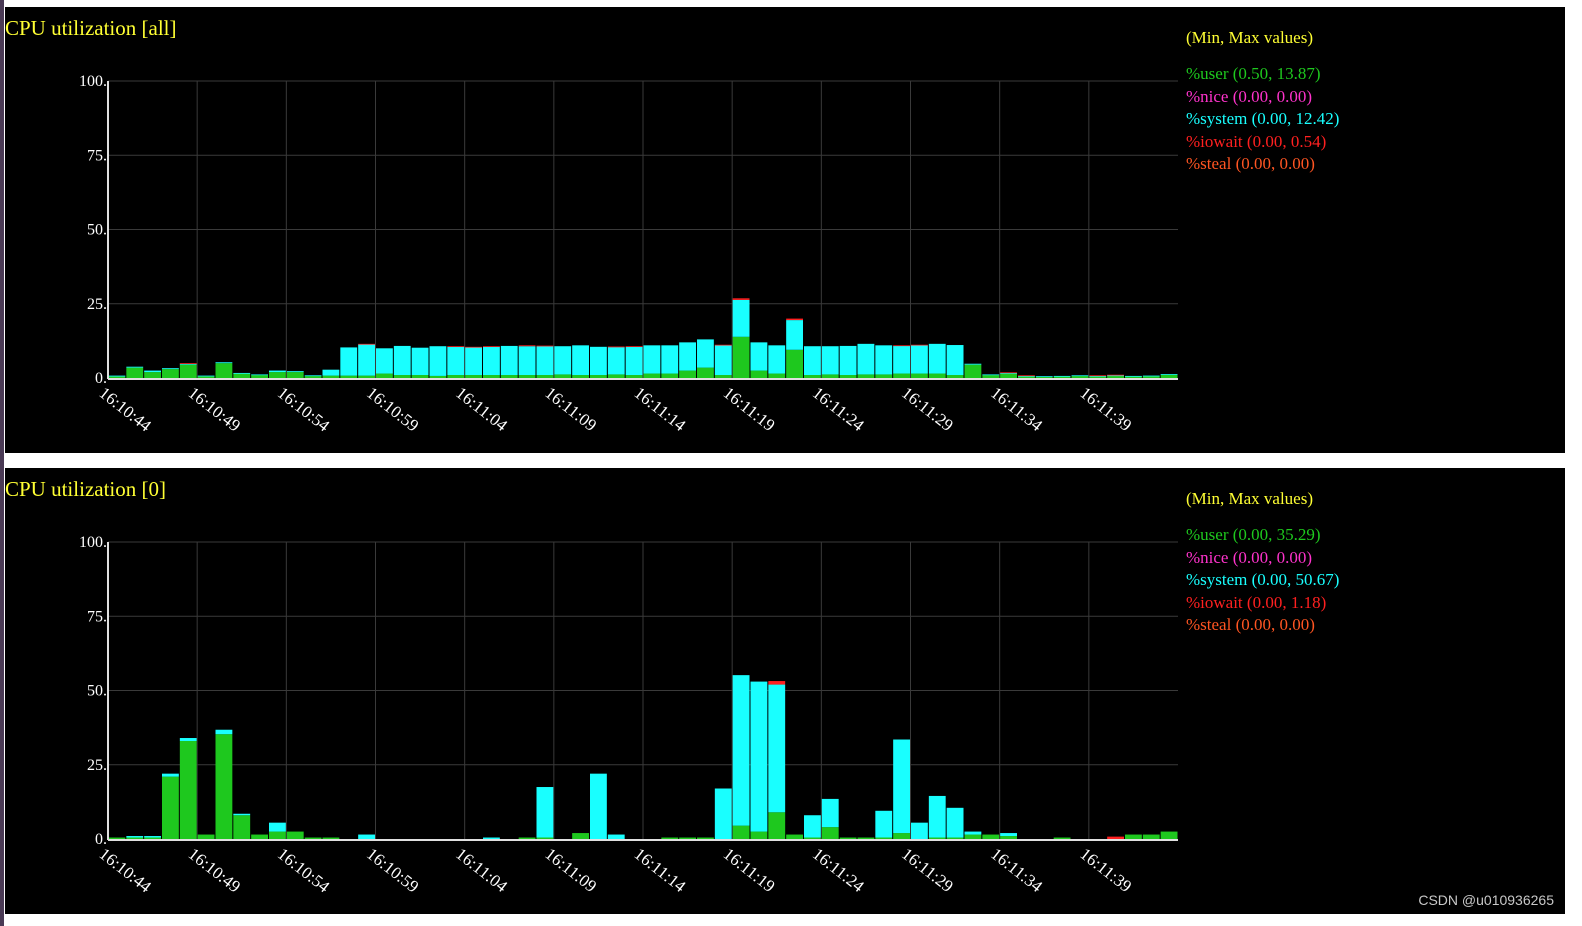 This screenshot has height=926, width=1582. I want to click on legend-entry-iowait: %iowait (0.00, 0.54), so click(1256, 141).